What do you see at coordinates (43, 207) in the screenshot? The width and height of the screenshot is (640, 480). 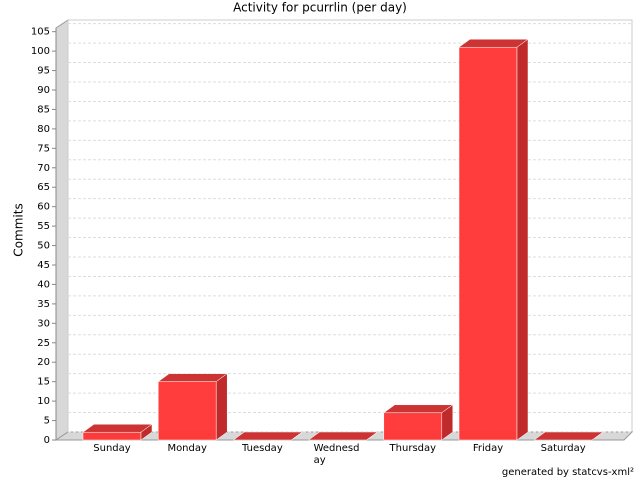 I see `y-tick-label: 60` at bounding box center [43, 207].